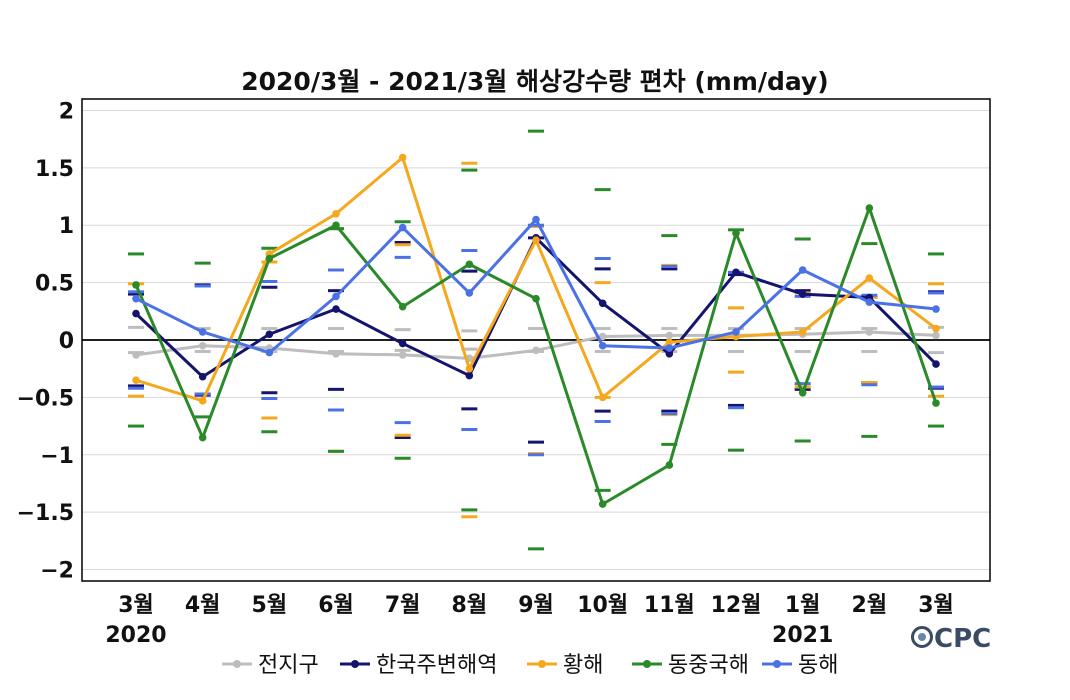 The image size is (1070, 700). Describe the element at coordinates (136, 605) in the screenshot. I see `x-tick-label: 3월` at that location.